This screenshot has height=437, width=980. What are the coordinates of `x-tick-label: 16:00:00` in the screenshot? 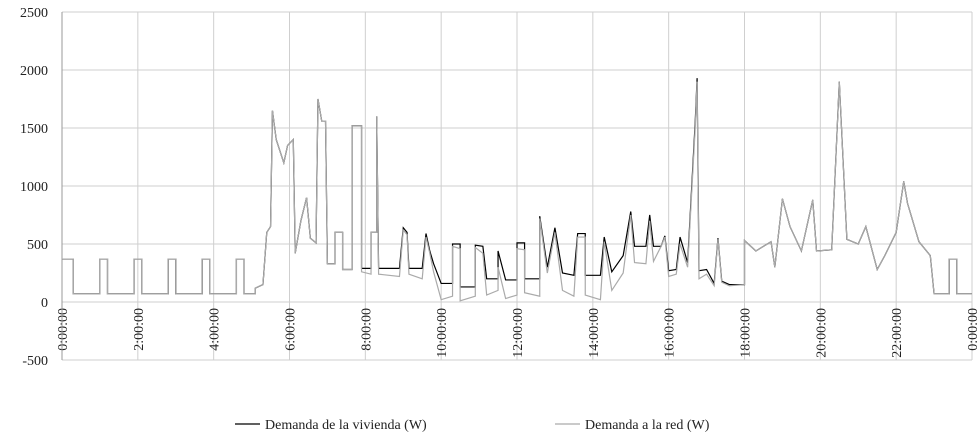 It's located at (670, 333).